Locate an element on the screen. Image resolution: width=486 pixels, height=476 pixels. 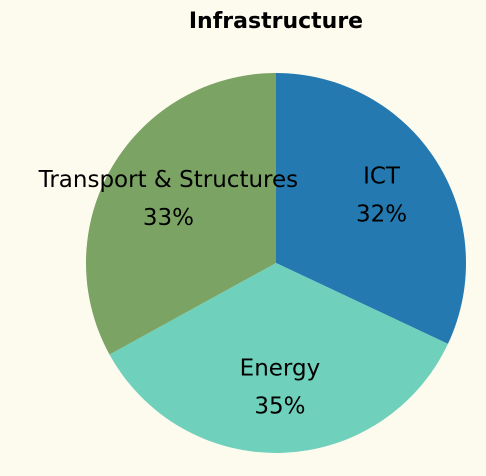
chart-title: Infrastructure is located at coordinates (276, 21).